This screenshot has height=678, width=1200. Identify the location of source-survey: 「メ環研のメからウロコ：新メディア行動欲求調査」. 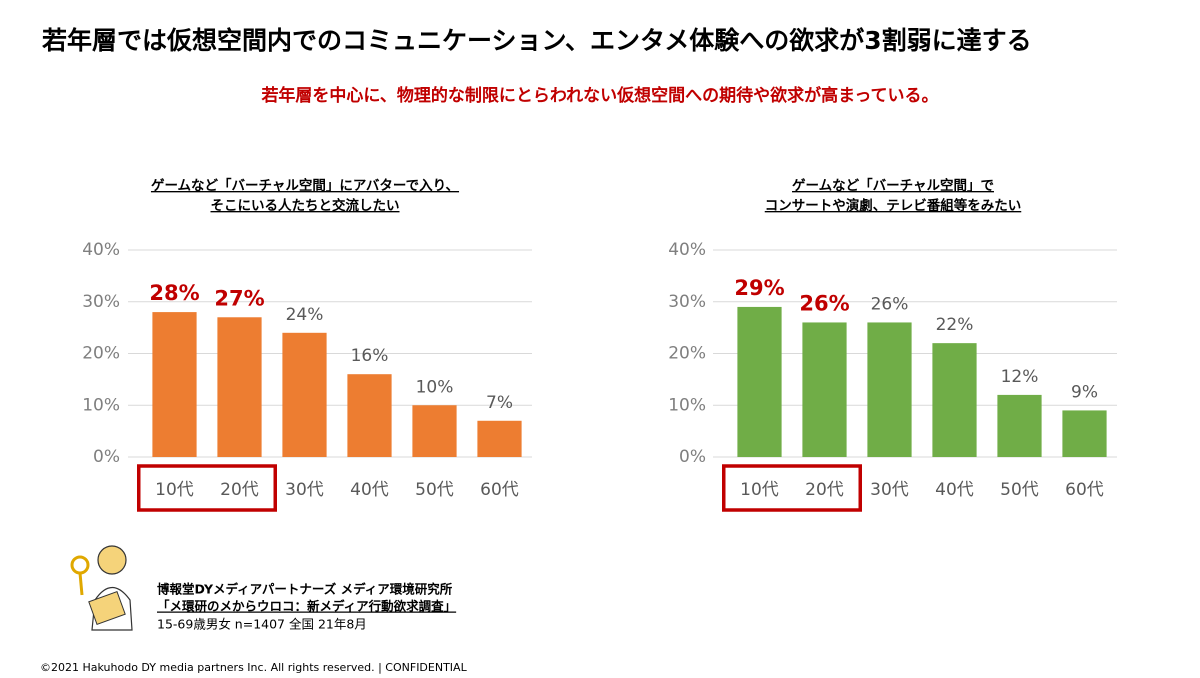
(306, 606).